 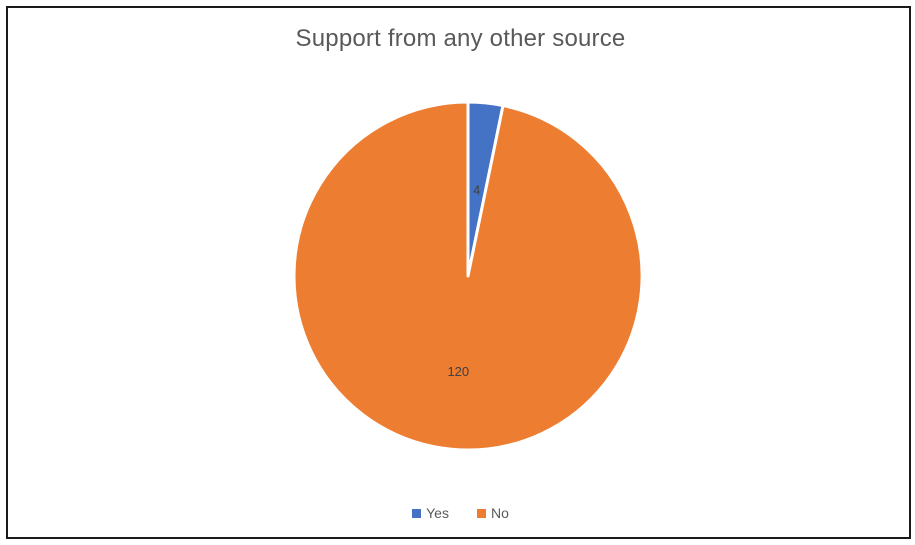 What do you see at coordinates (476, 189) in the screenshot?
I see `data-label-yes: 4` at bounding box center [476, 189].